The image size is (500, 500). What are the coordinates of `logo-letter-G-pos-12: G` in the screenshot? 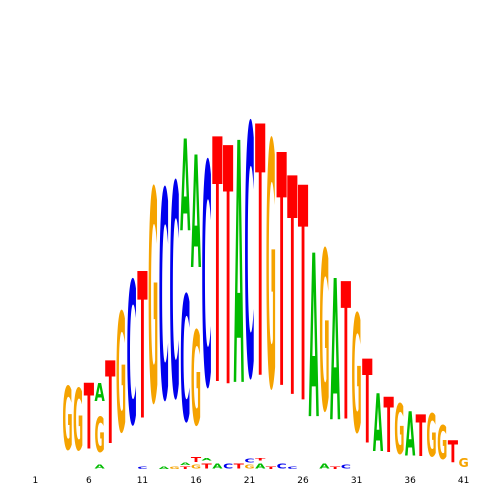 It's located at (153, 299).